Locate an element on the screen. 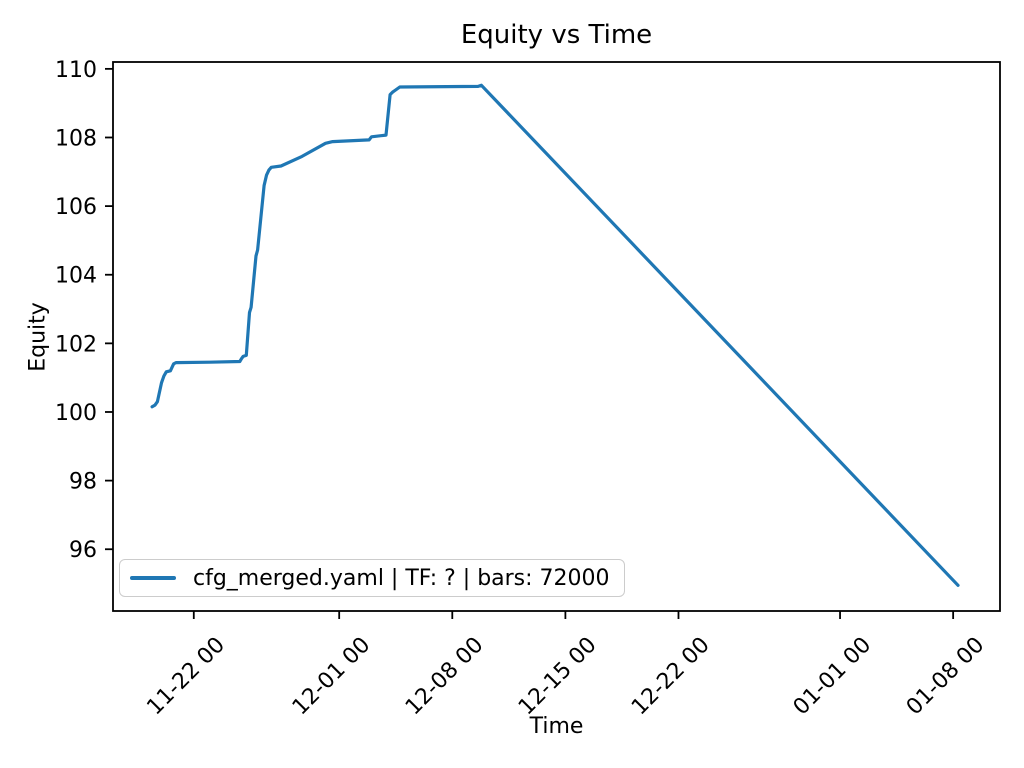 Image resolution: width=1024 pixels, height=768 pixels. y-tick-label: 96 is located at coordinates (83, 550).